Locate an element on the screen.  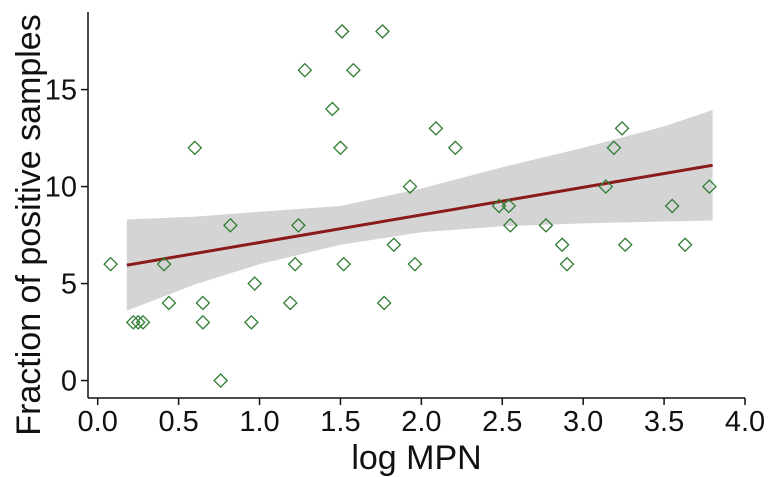
x-tick-label: 0.0 is located at coordinates (98, 422).